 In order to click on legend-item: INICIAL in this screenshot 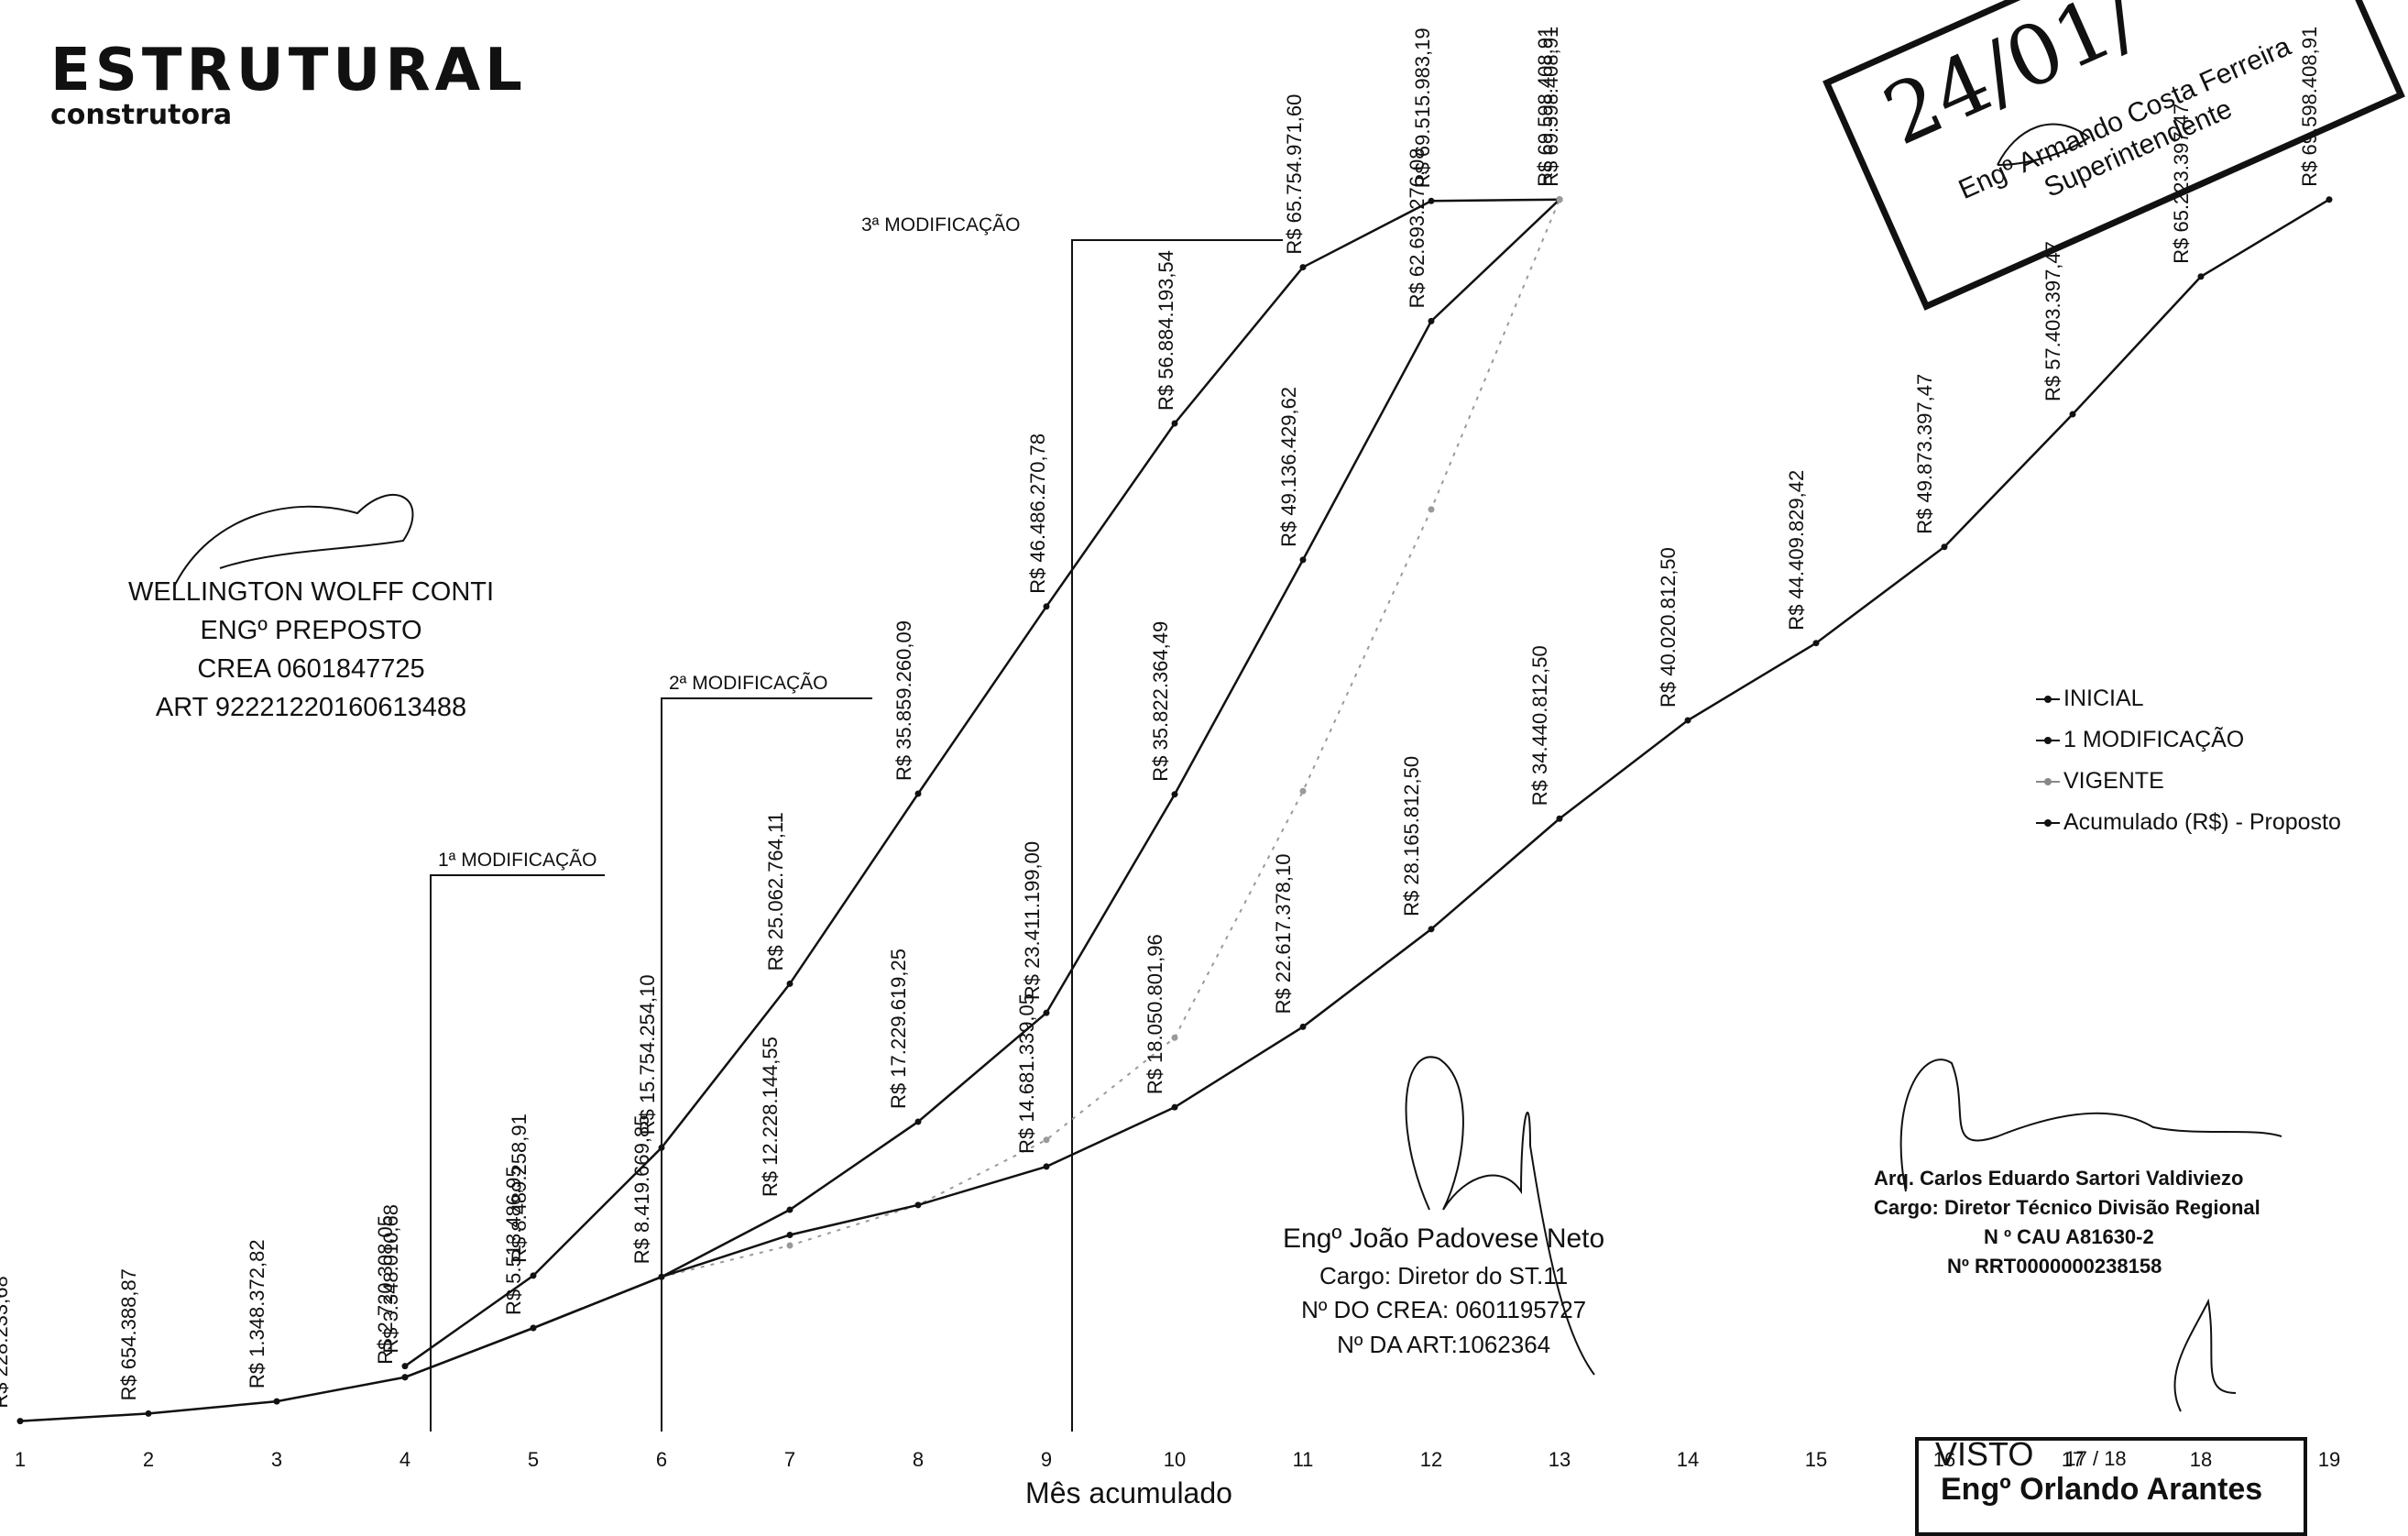, I will do `click(2188, 698)`.